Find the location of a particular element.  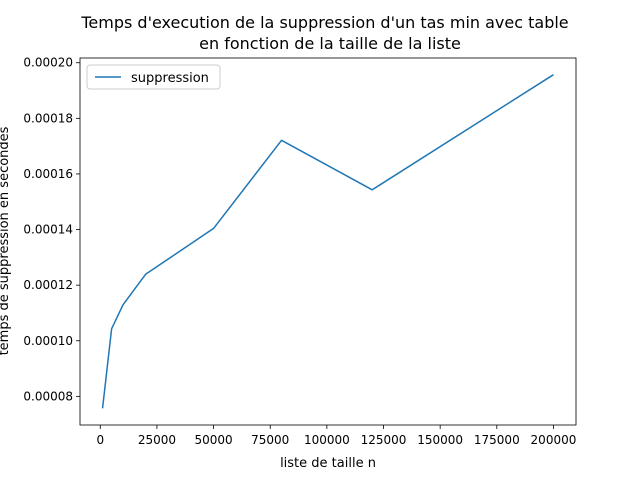

y-tick-label: 0.00018 is located at coordinates (48, 118).